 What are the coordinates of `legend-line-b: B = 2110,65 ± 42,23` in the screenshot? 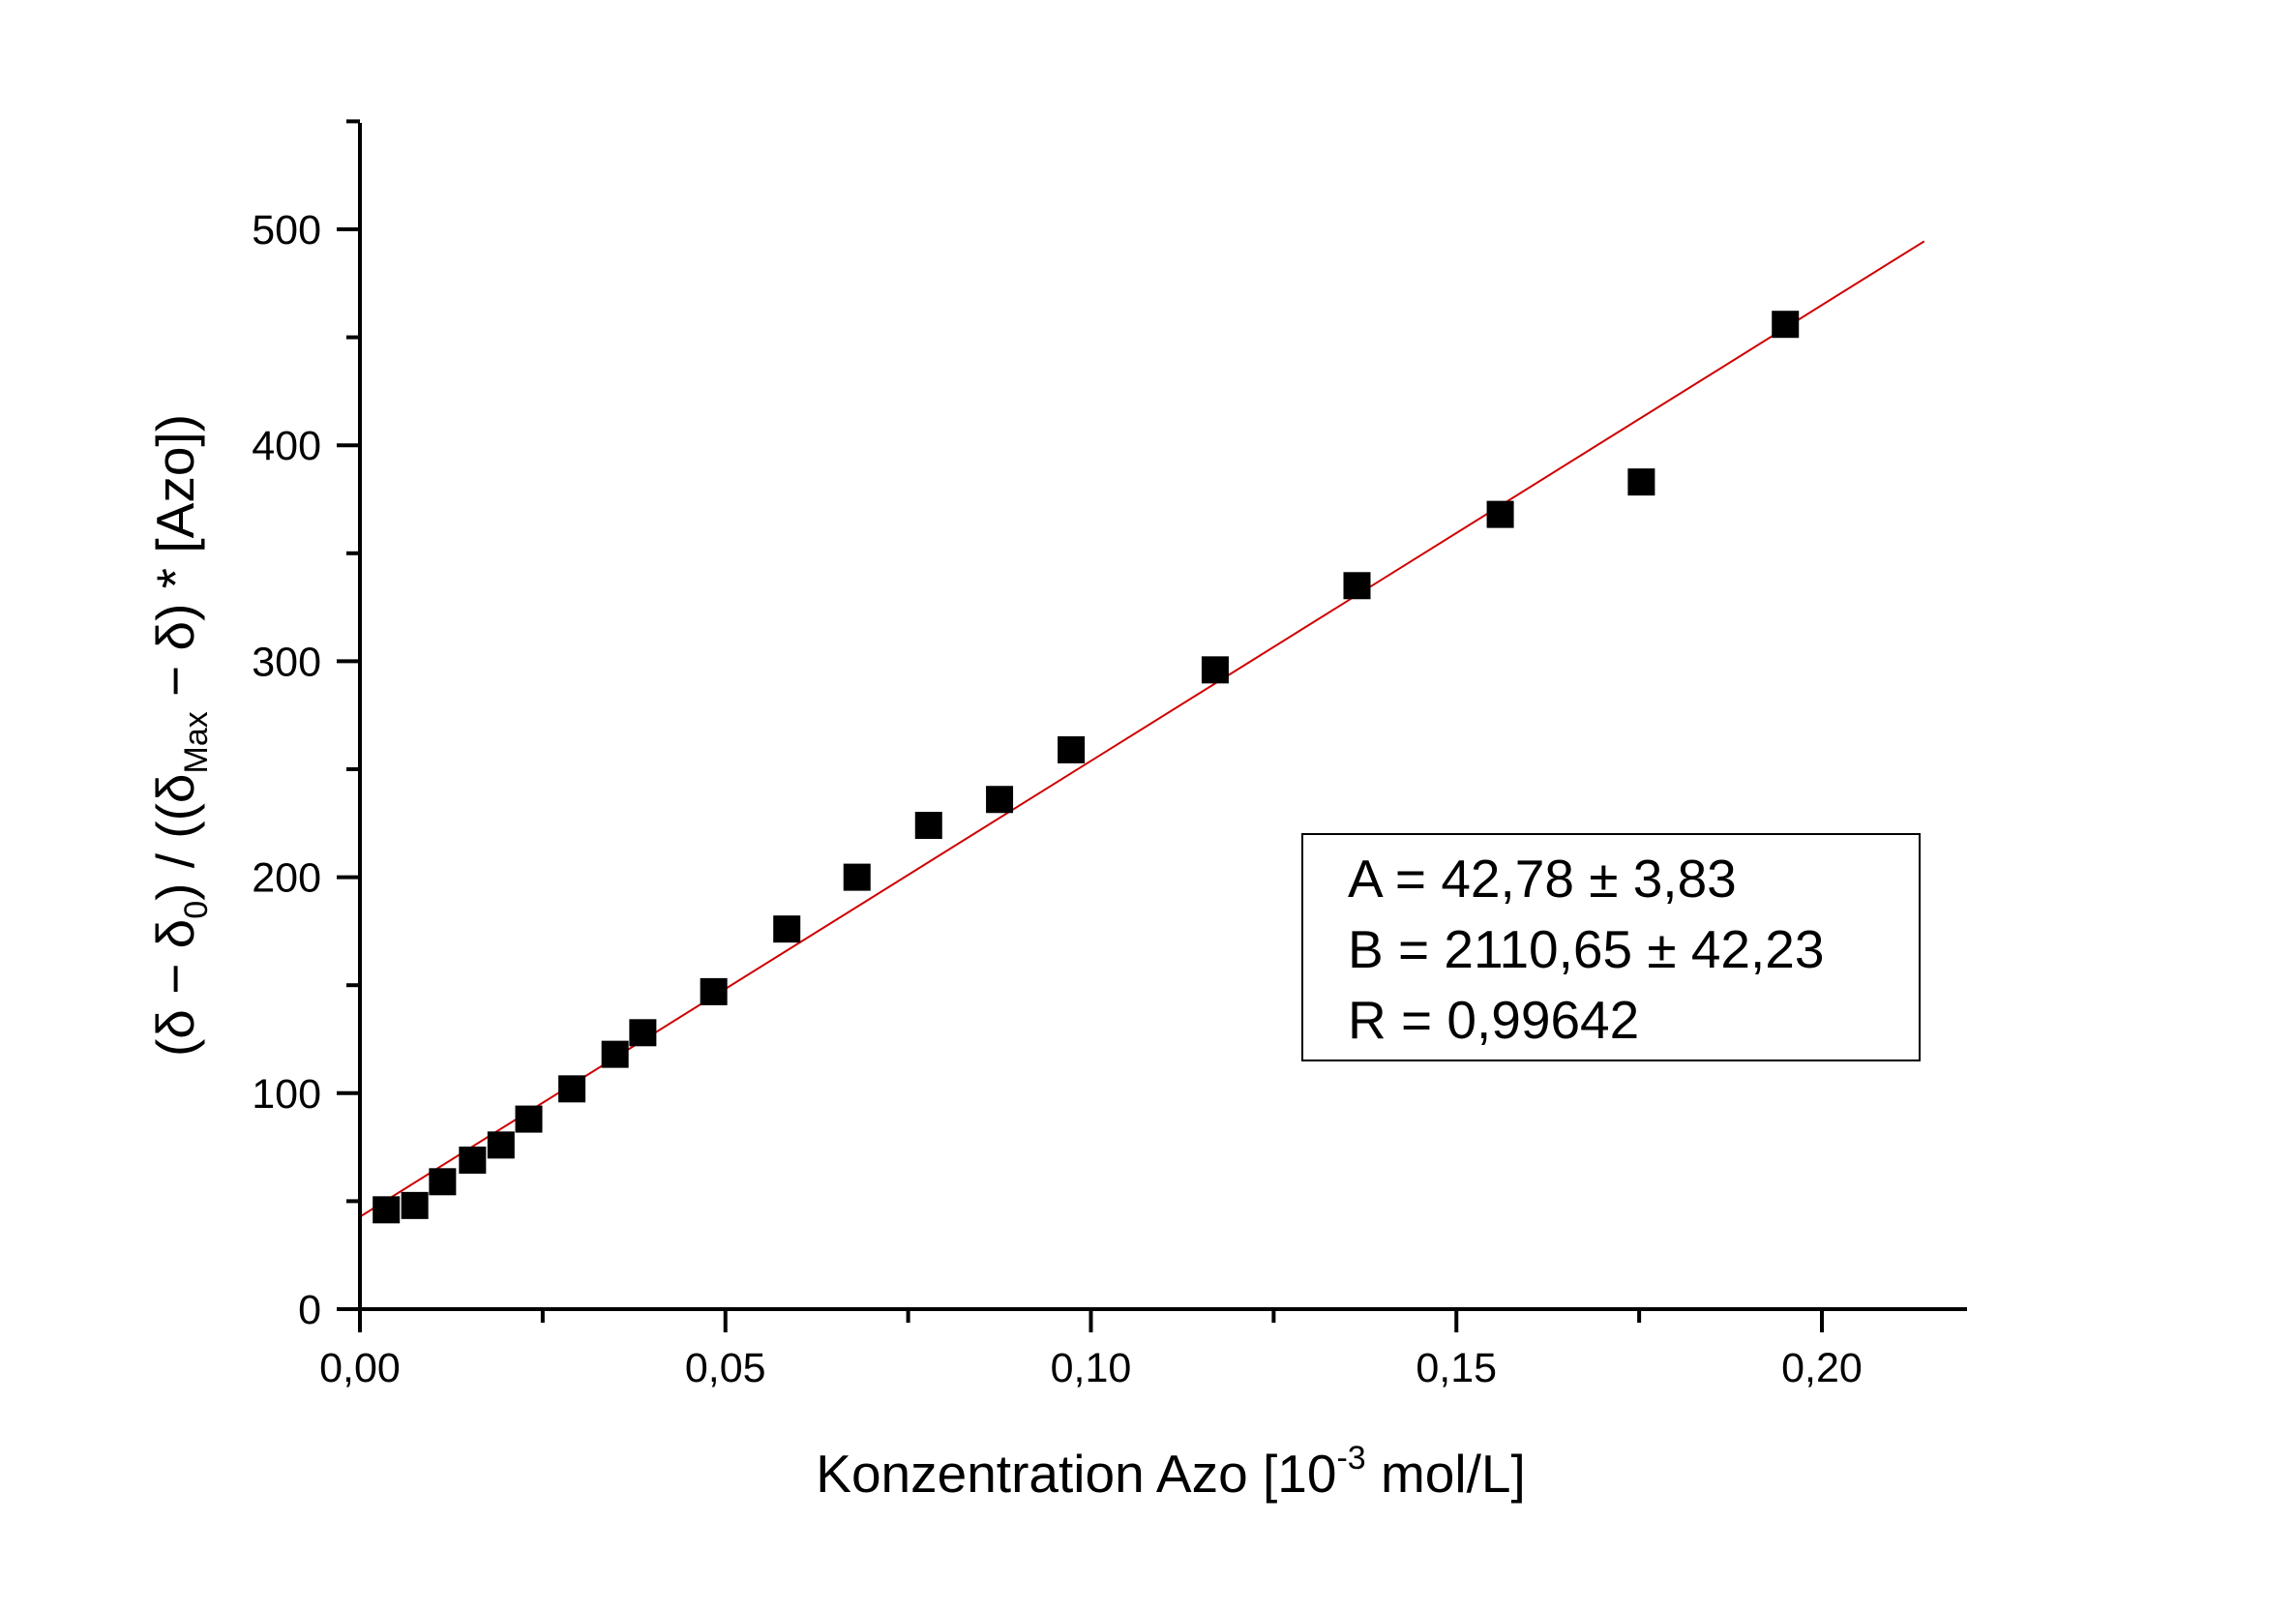 It's located at (1586, 949).